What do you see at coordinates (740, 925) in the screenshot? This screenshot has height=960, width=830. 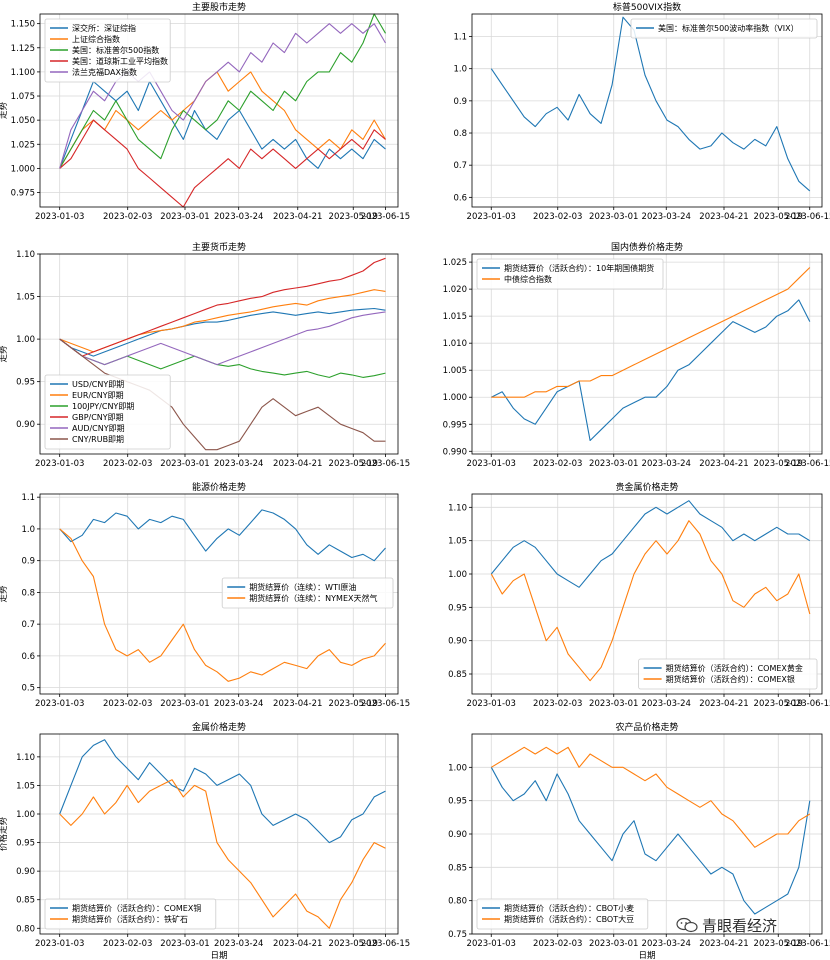 I see `watermark-text: 青眼看经济` at bounding box center [740, 925].